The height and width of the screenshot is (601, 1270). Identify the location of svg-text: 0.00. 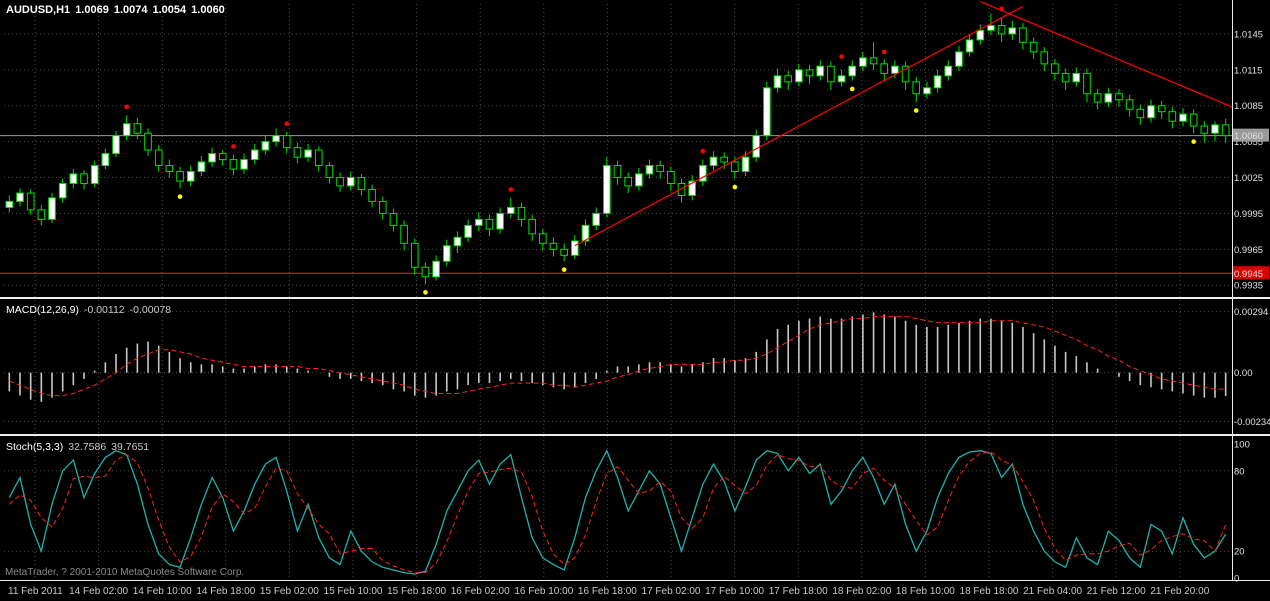
(1243, 373).